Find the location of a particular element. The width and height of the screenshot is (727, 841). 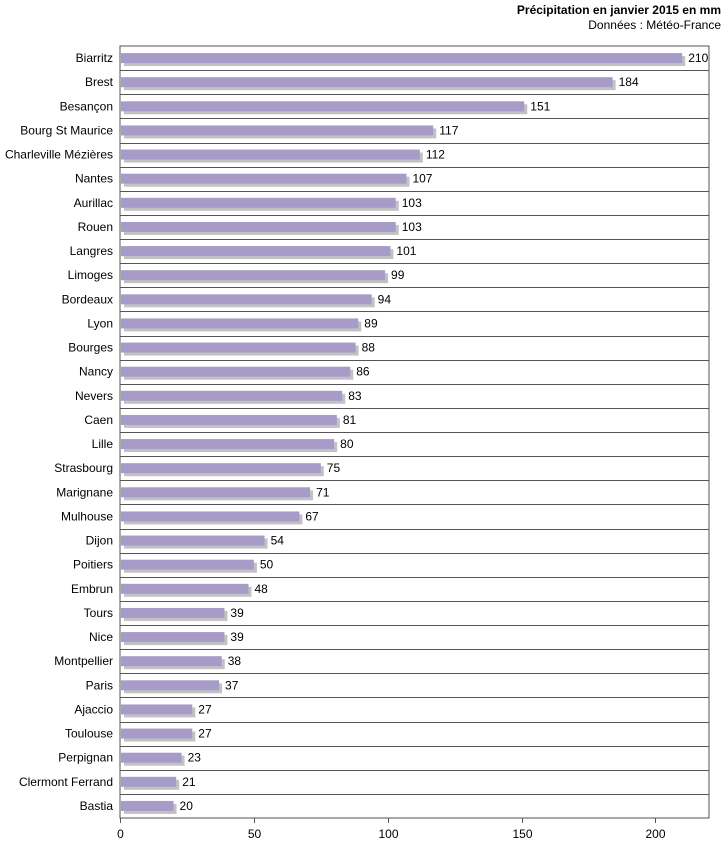

value-label: 71 is located at coordinates (323, 492).